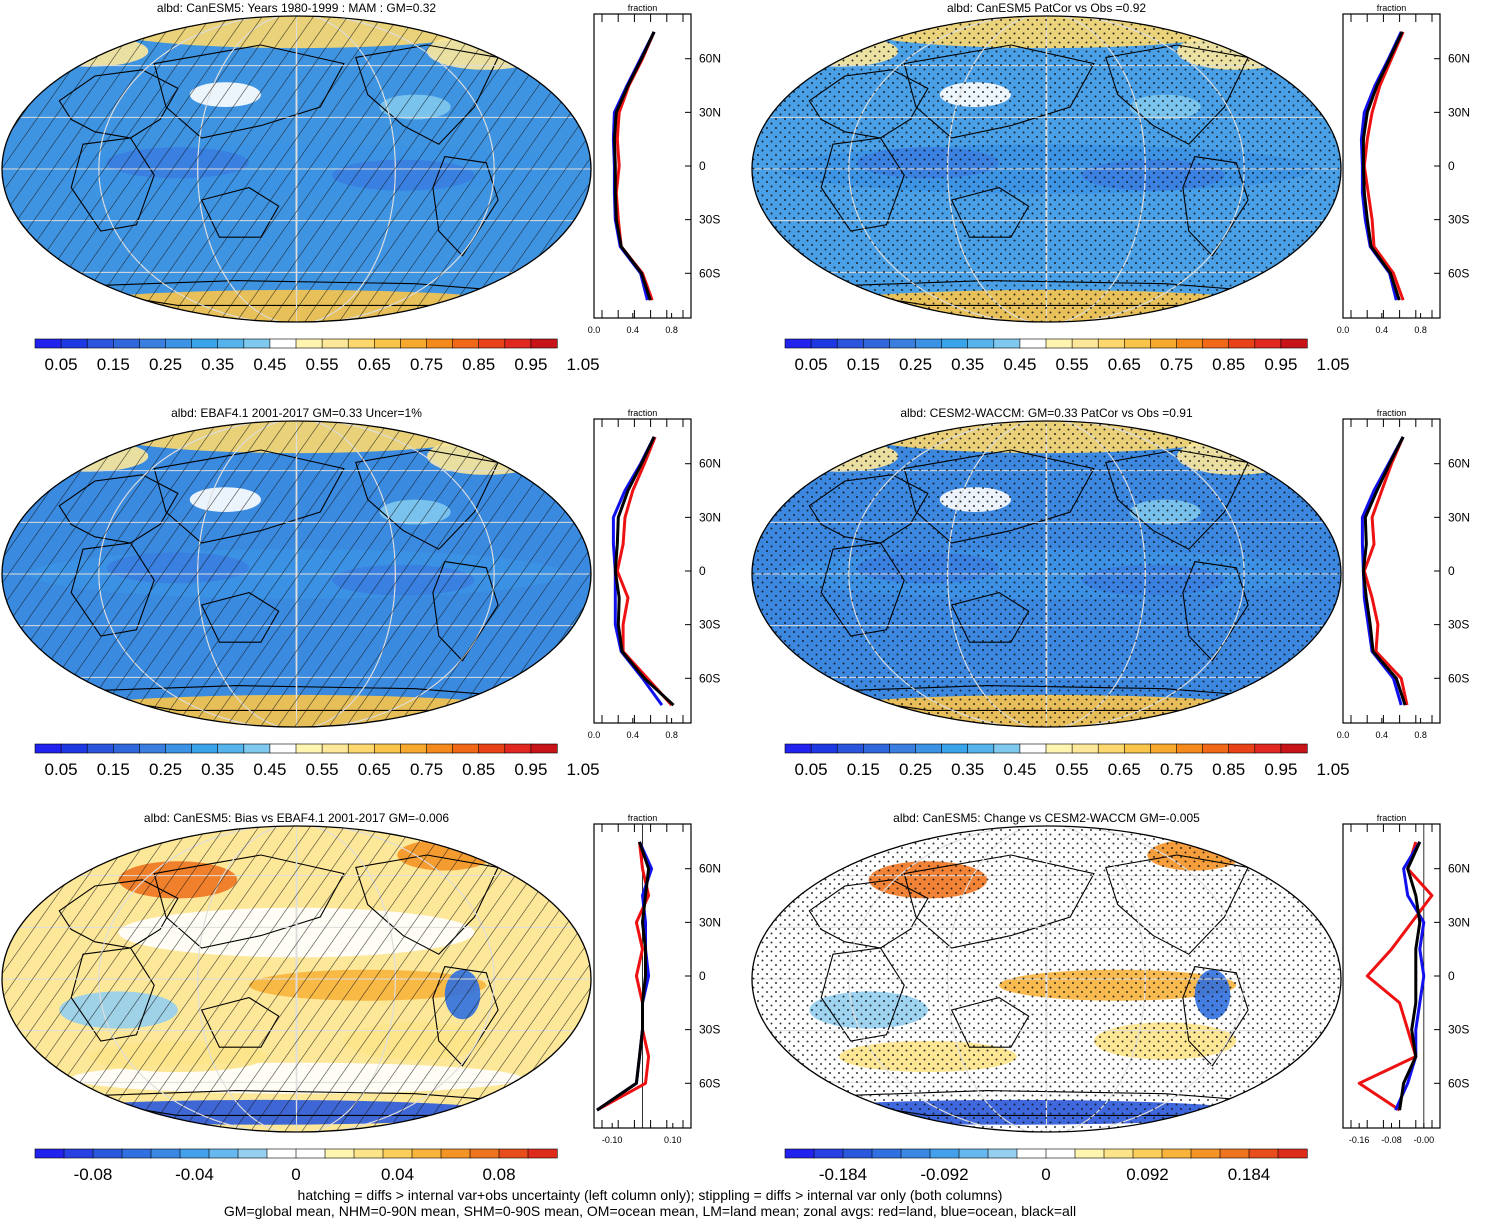 This screenshot has height=1220, width=1485. Describe the element at coordinates (671, 735) in the screenshot. I see `zonal-x-label: 0.8` at that location.